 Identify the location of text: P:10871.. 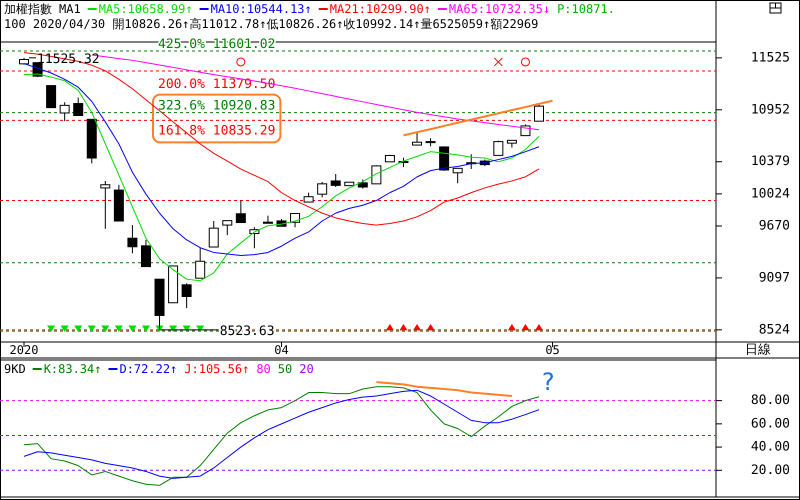
(586, 9).